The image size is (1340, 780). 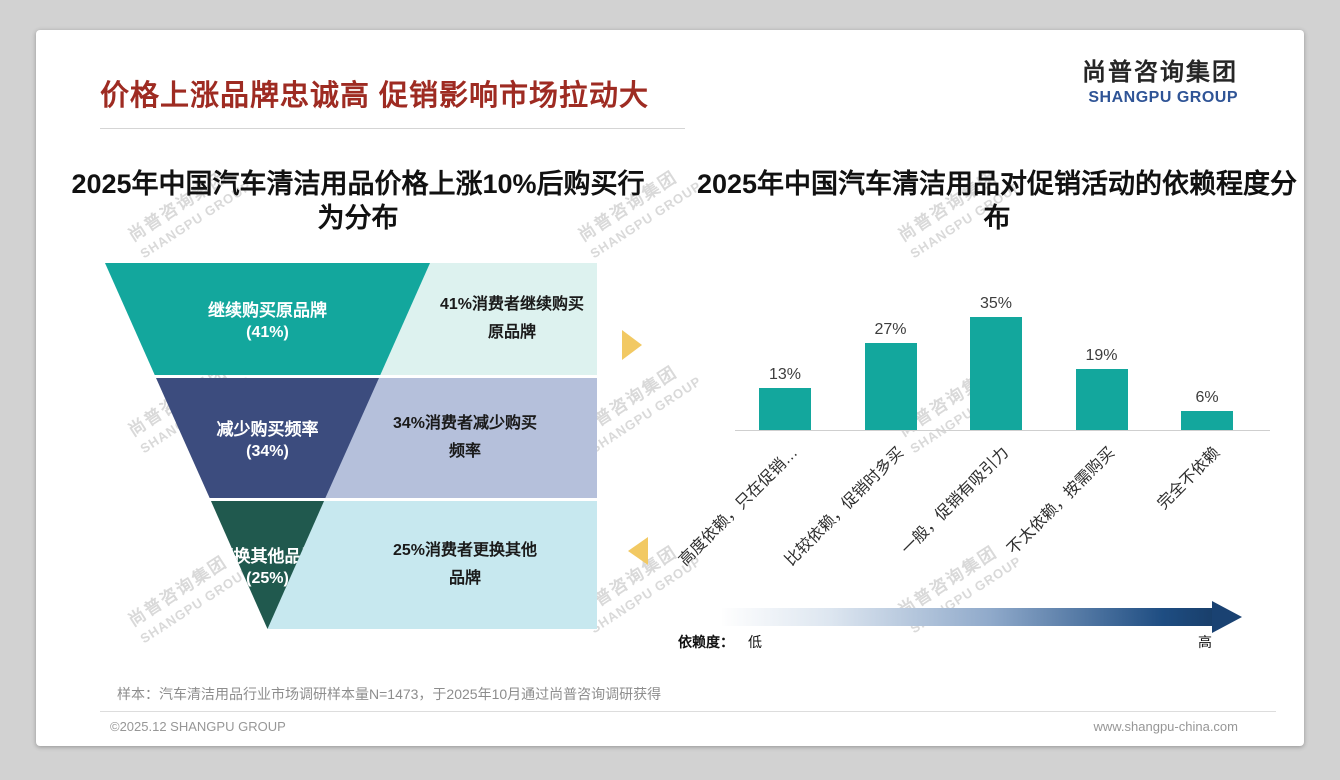 What do you see at coordinates (267, 556) in the screenshot?
I see `funnel-segment-3-label: 更换其他品牌` at bounding box center [267, 556].